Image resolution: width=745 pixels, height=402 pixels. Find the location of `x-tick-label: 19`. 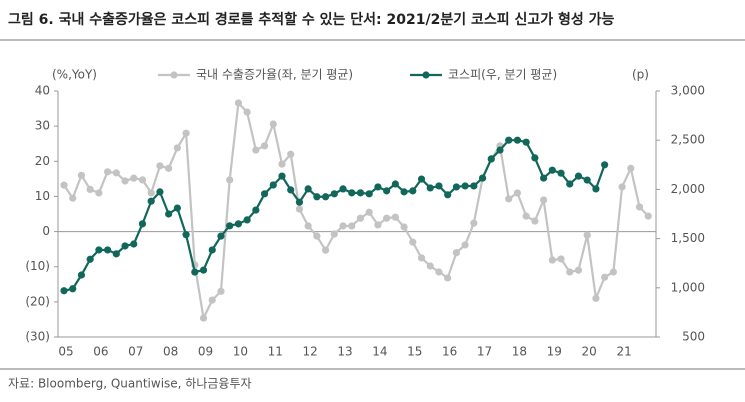

x-tick-label: 19 is located at coordinates (554, 352).